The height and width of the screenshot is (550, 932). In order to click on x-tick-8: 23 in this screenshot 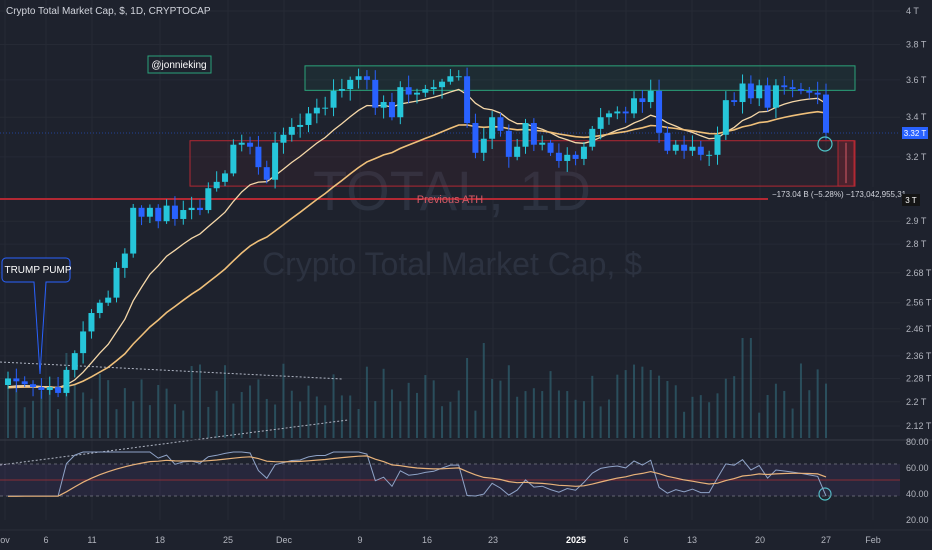, I will do `click(493, 540)`.